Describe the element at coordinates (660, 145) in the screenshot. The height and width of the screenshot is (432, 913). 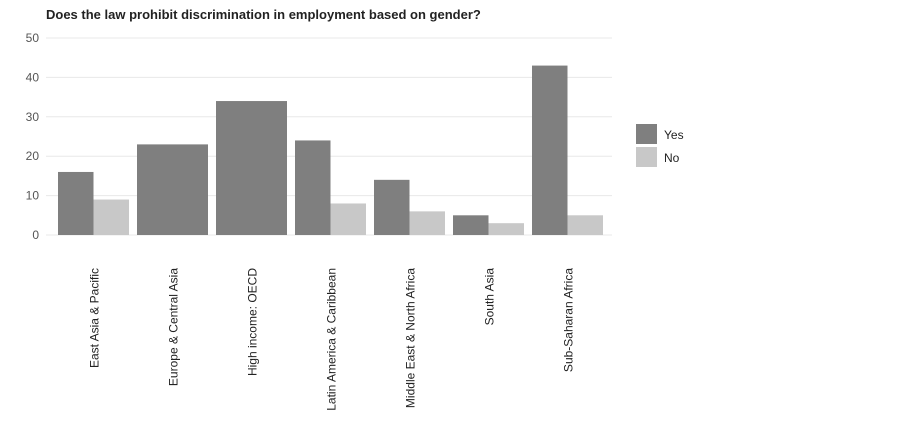
I see `legend: Yes No` at that location.